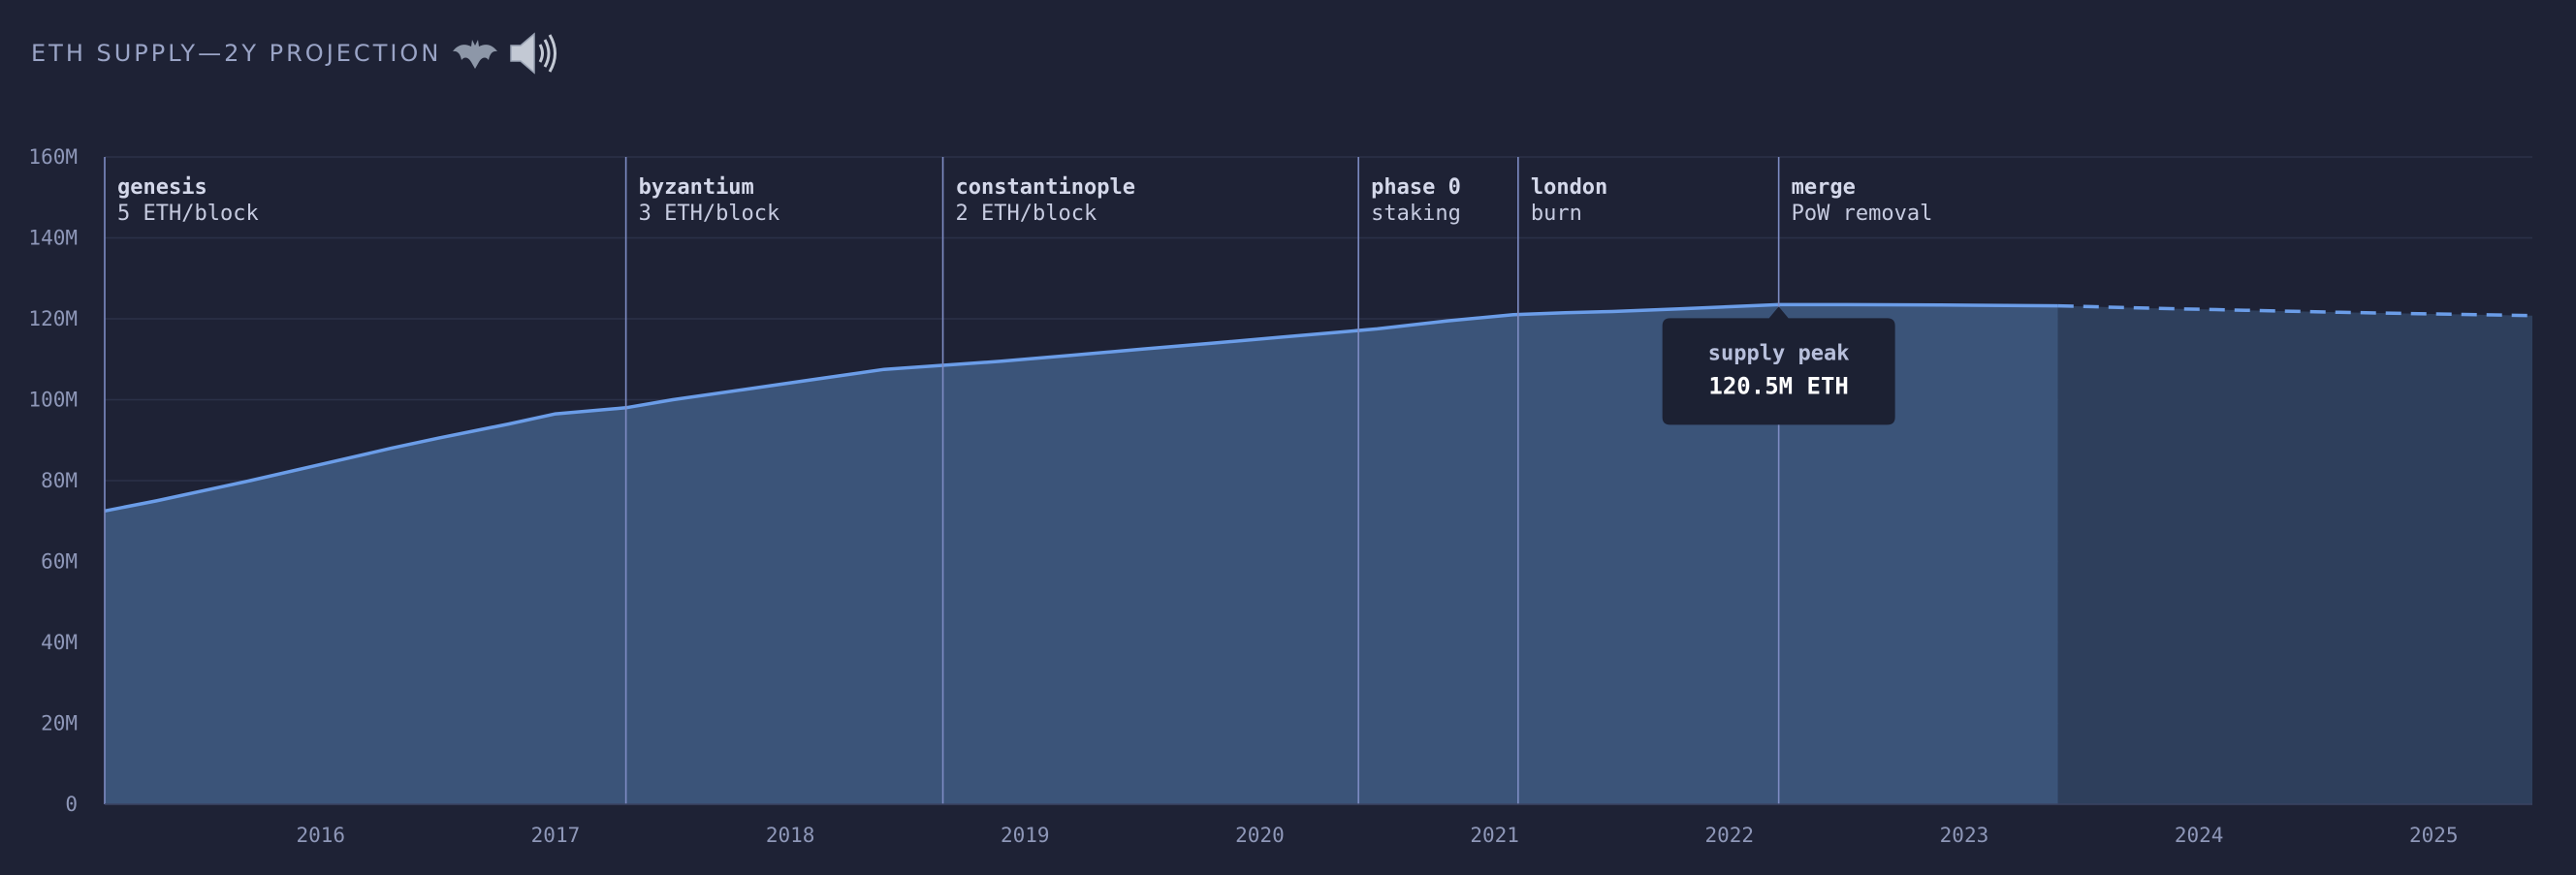 Image resolution: width=2576 pixels, height=875 pixels. Describe the element at coordinates (556, 835) in the screenshot. I see `x-tick-label: 2017` at that location.